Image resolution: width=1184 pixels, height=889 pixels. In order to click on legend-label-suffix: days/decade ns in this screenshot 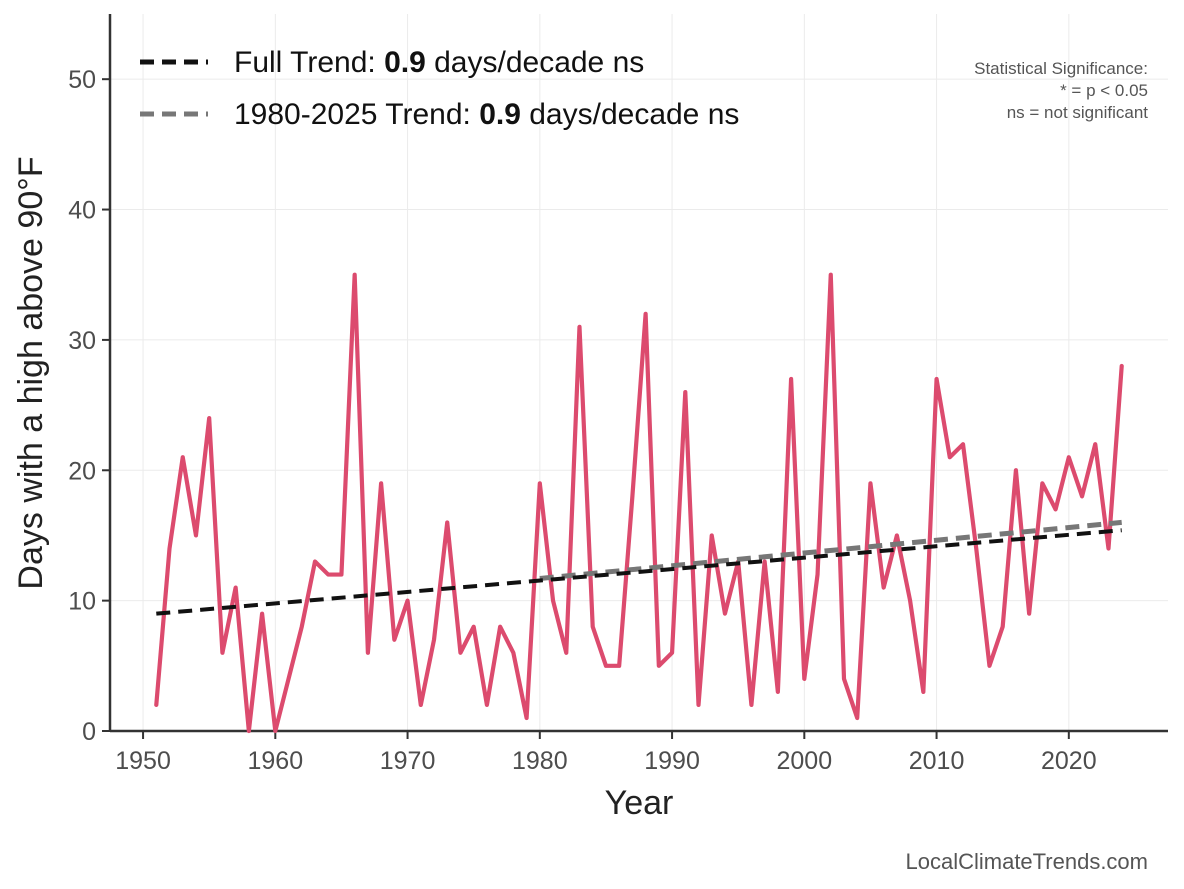, I will do `click(535, 62)`.